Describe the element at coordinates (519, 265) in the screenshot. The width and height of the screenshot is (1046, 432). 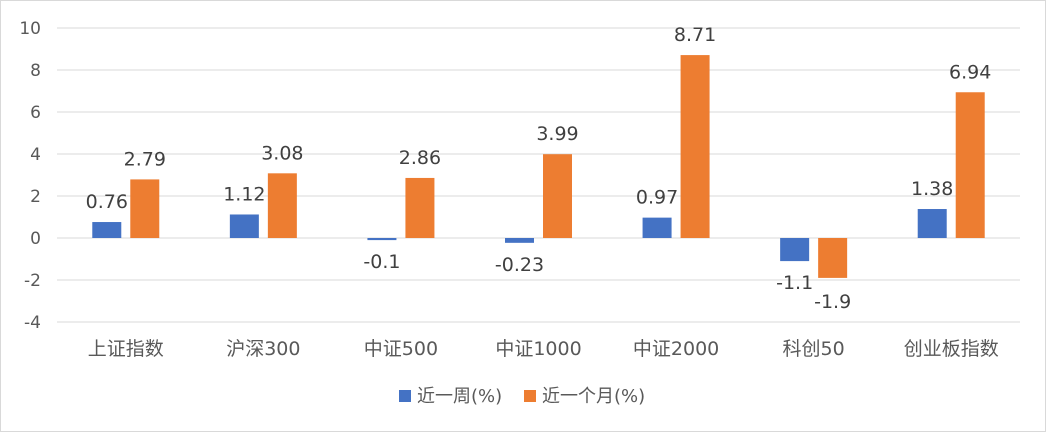
I see `data-label: -0.23` at that location.